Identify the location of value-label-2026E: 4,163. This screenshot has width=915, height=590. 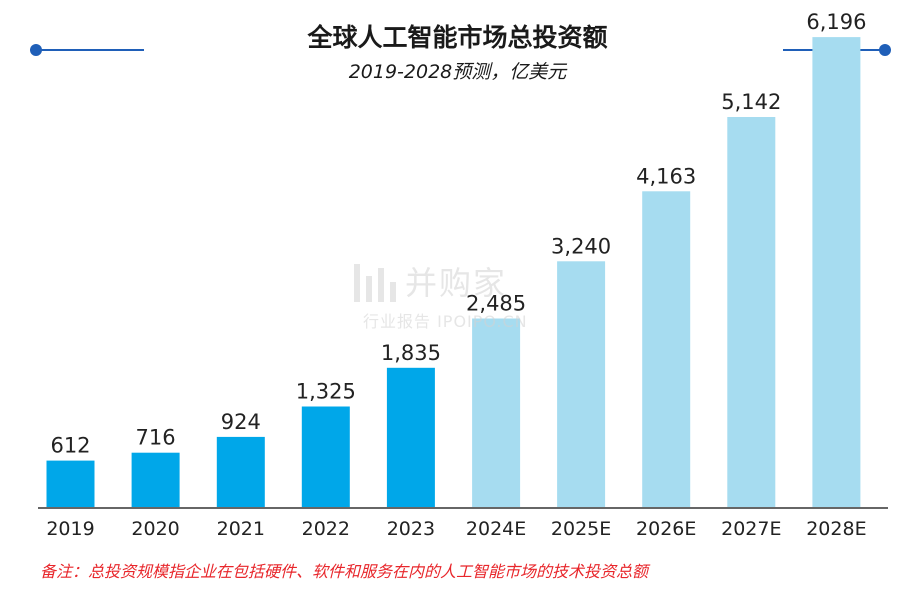
(666, 176).